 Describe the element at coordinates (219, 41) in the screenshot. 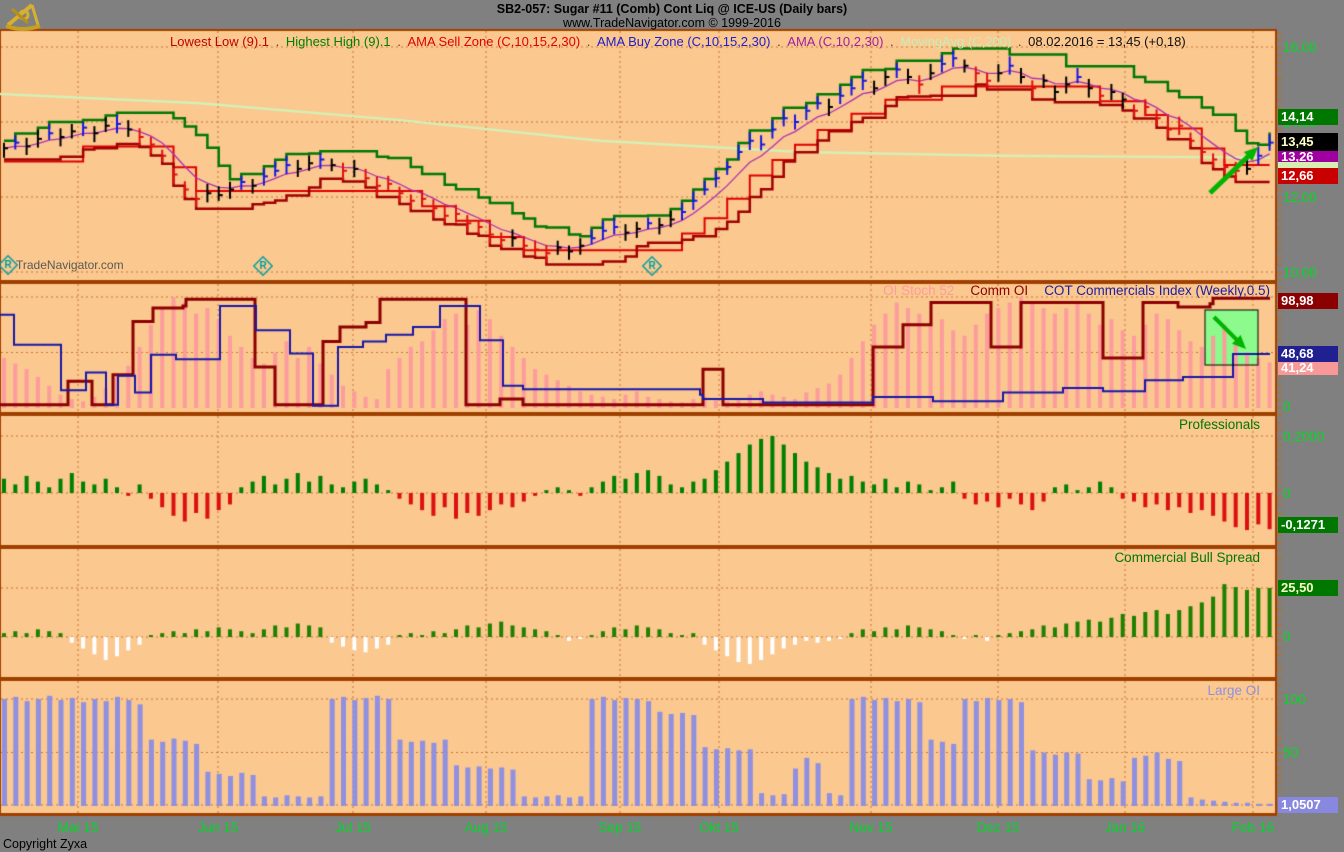

I see `legend-item-0: Lowest Low (9).1` at that location.